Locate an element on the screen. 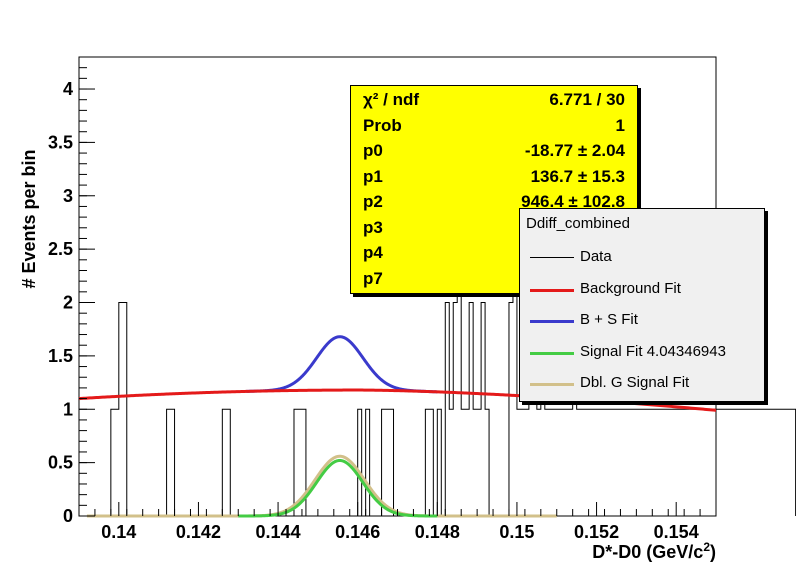  legend-label: Background Fit is located at coordinates (630, 288).